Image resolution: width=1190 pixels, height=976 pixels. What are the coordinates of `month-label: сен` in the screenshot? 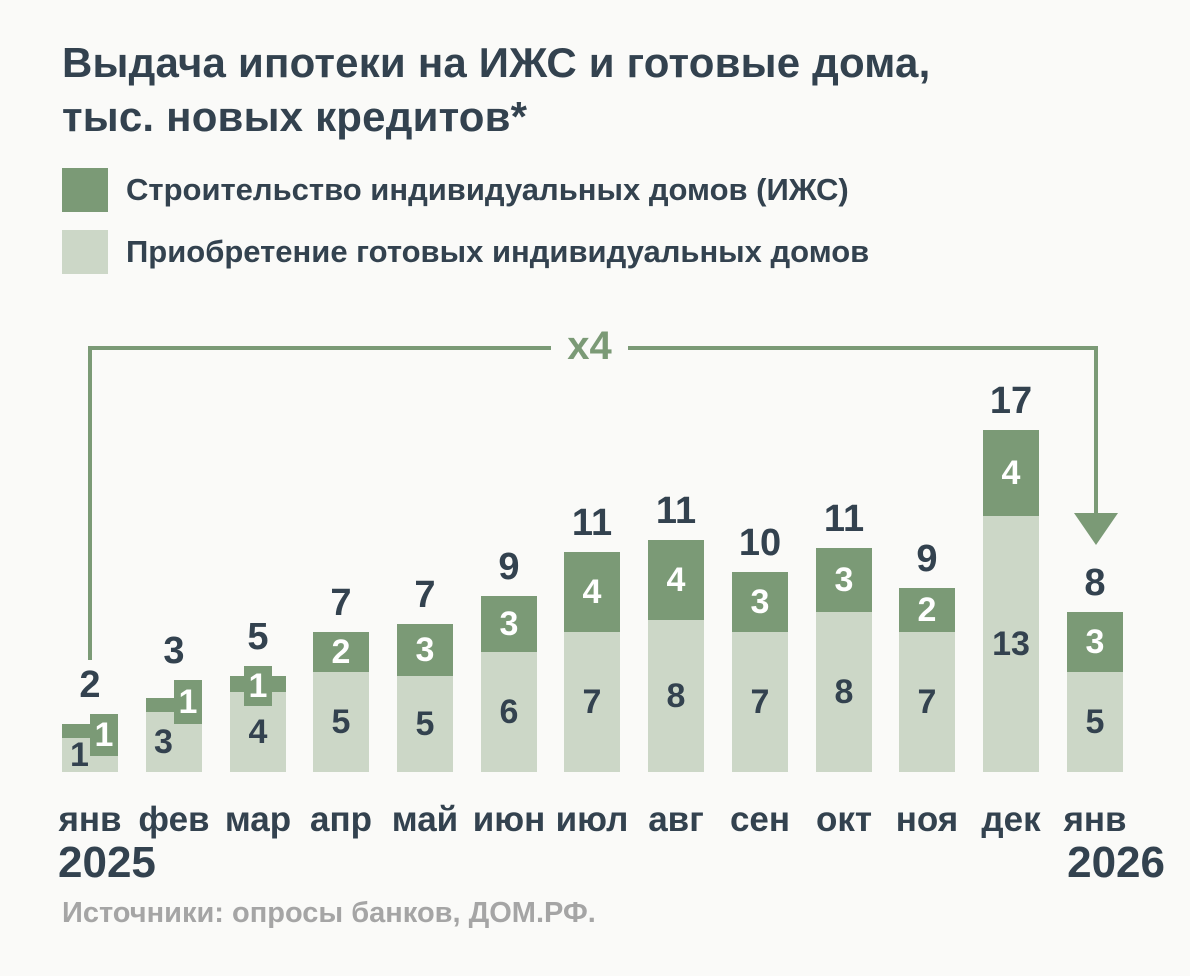 It's located at (760, 819).